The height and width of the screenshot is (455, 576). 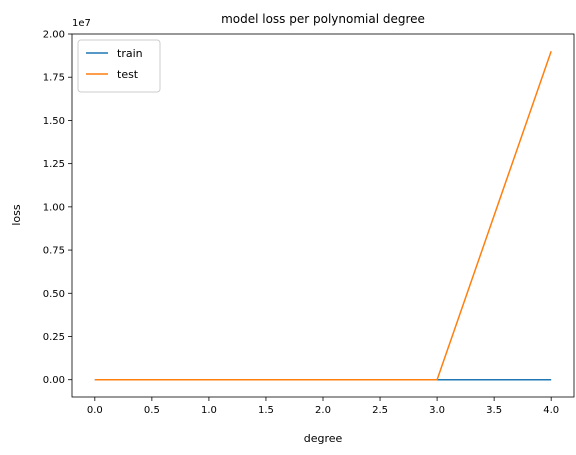 I want to click on x-tick-label: 2.5, so click(x=380, y=410).